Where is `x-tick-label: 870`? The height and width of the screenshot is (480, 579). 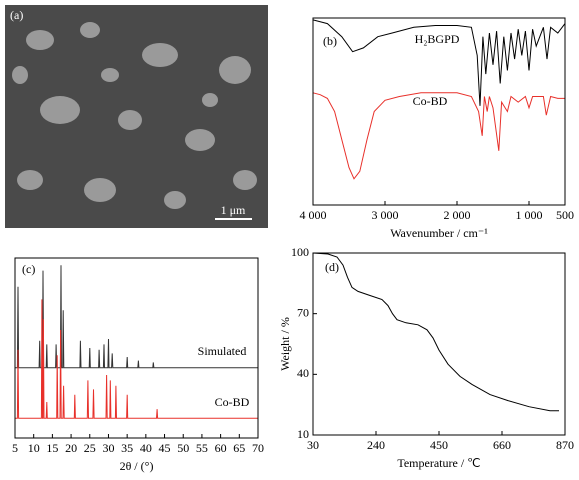
x-tick-label: 870 is located at coordinates (565, 445).